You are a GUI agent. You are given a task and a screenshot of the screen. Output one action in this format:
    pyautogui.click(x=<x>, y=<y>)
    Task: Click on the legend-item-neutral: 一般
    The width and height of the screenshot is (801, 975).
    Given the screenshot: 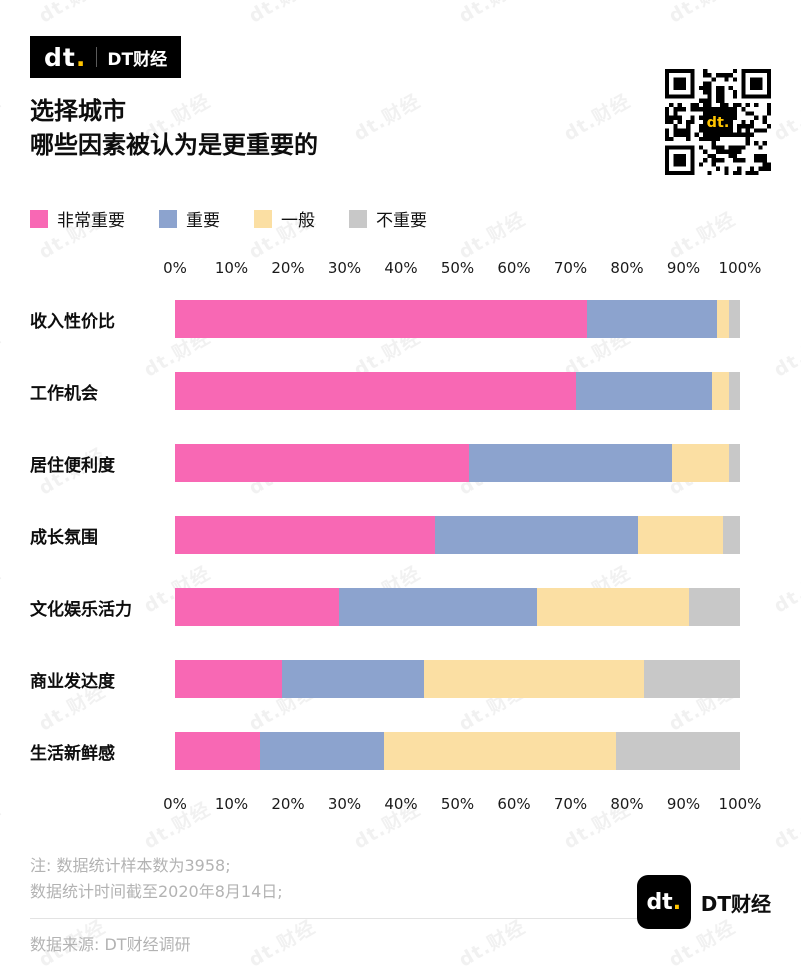 What is the action you would take?
    pyautogui.click(x=284, y=218)
    